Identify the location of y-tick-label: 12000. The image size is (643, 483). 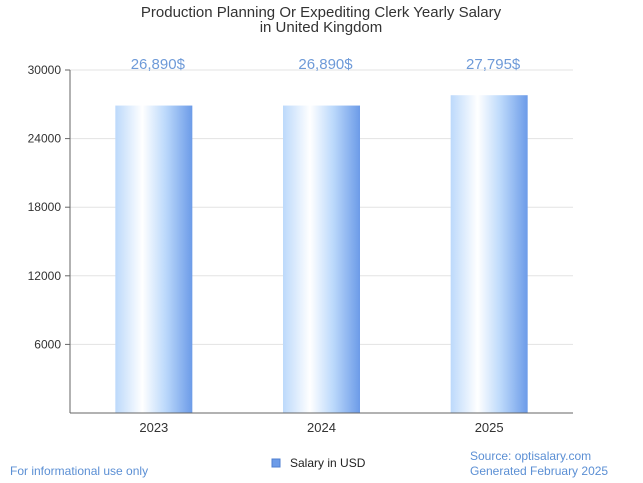
(45, 276).